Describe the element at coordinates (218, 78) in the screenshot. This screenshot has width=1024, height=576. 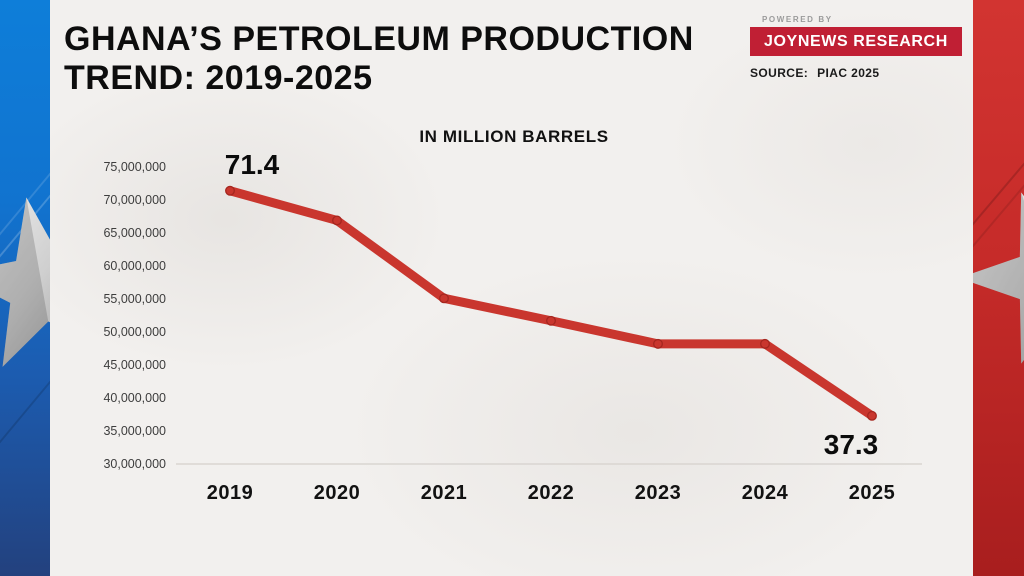
I see `title-line2: TREND: 2019-2025` at that location.